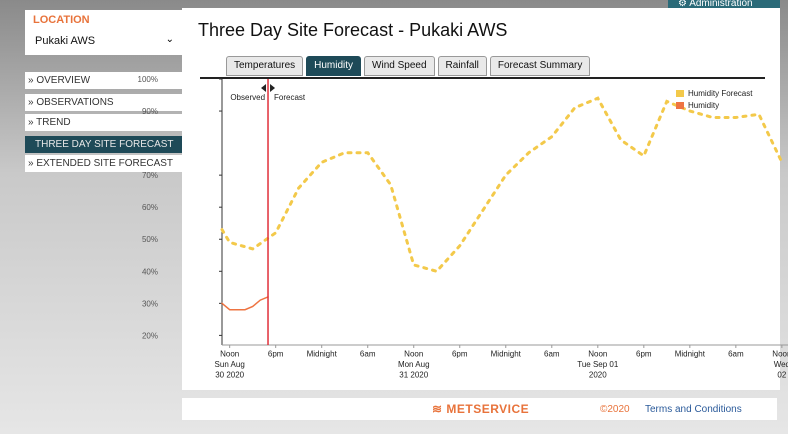 The height and width of the screenshot is (434, 788). What do you see at coordinates (353, 30) in the screenshot?
I see `page-title: Three Day Site Forecast - Pukaki AWS` at bounding box center [353, 30].